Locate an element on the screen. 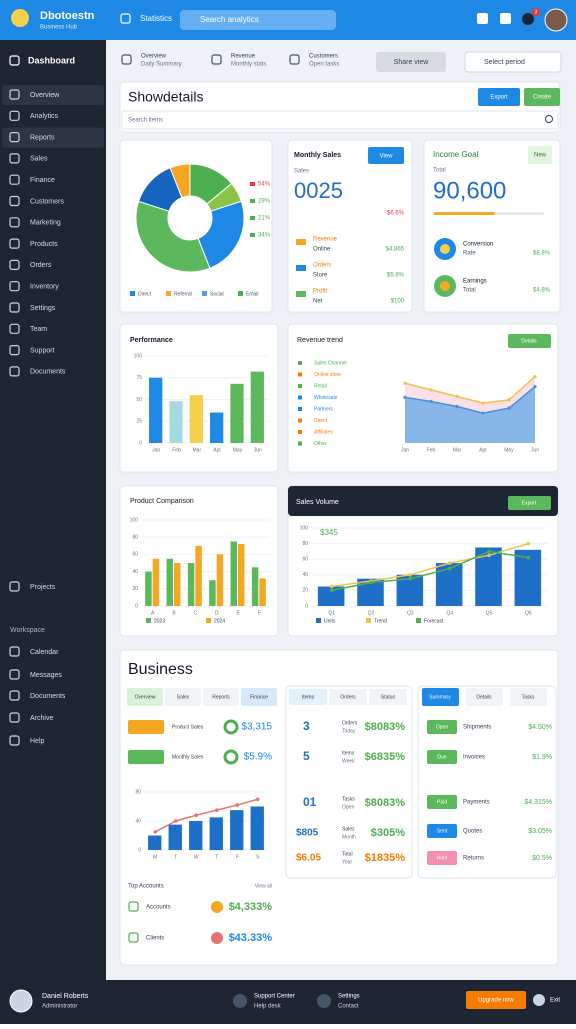 The height and width of the screenshot is (1029, 576). menu-item: Calendar is located at coordinates (44, 652).